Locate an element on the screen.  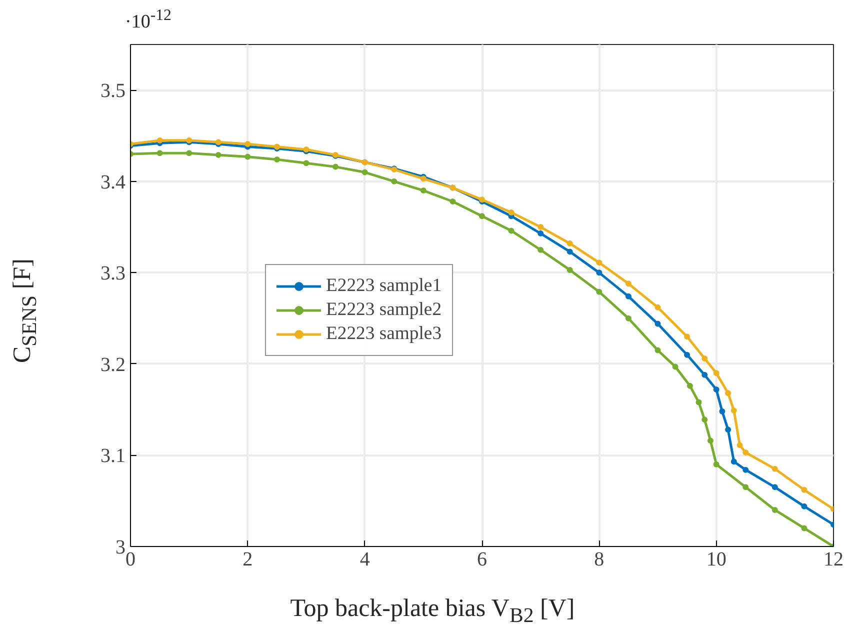
x-tick-label: 2 is located at coordinates (247, 559).